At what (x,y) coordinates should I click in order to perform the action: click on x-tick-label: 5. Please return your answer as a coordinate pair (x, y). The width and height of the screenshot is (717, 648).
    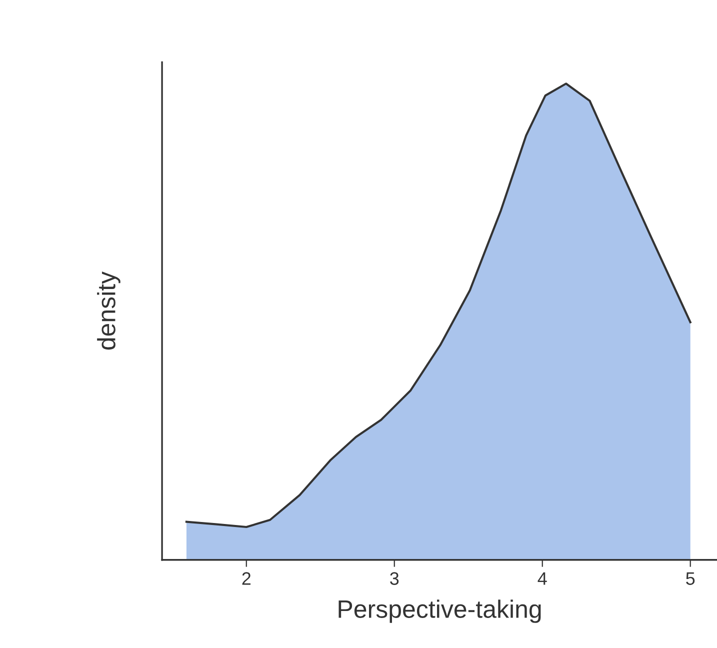
    Looking at the image, I should click on (690, 578).